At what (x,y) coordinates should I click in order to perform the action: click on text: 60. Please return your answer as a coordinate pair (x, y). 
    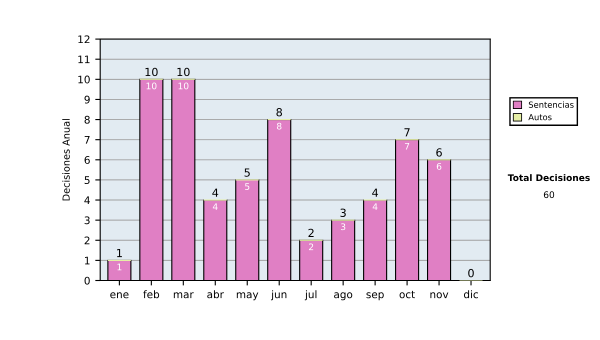
    Looking at the image, I should click on (549, 194).